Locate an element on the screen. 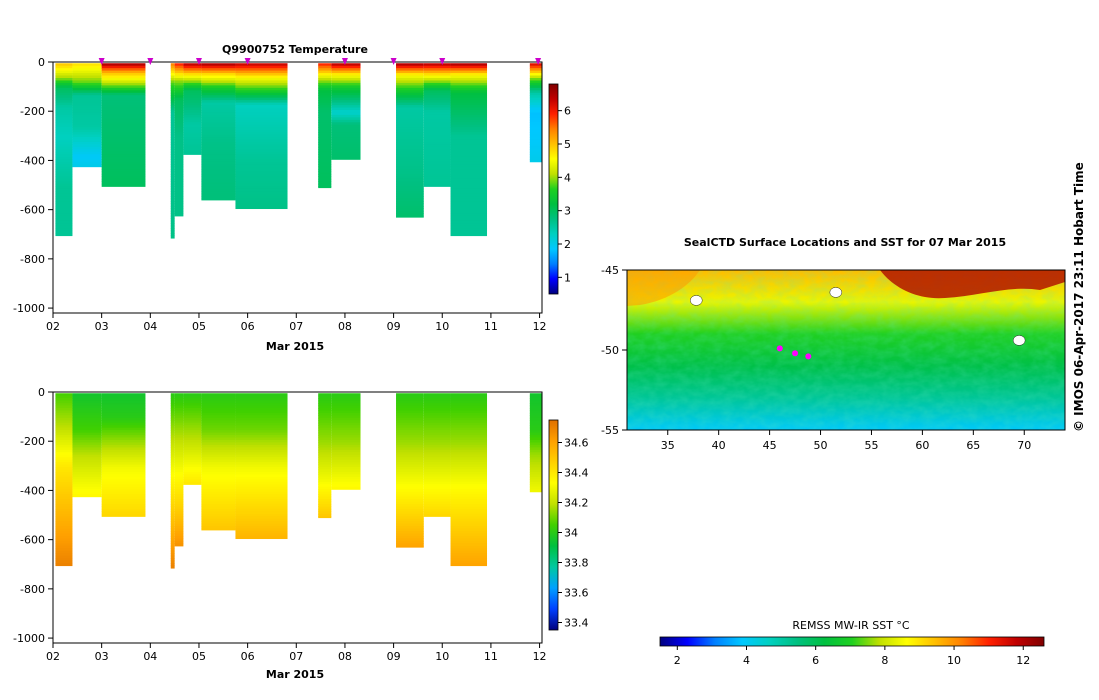 The height and width of the screenshot is (700, 1099). profile-column is located at coordinates (218, 462).